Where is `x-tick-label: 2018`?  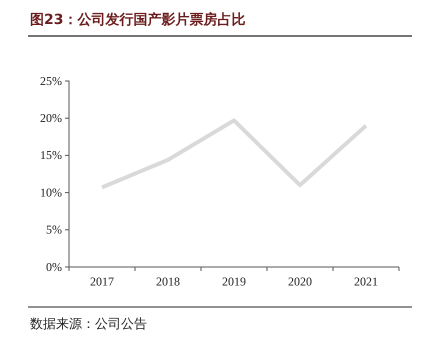 x-tick-label: 2018 is located at coordinates (168, 281).